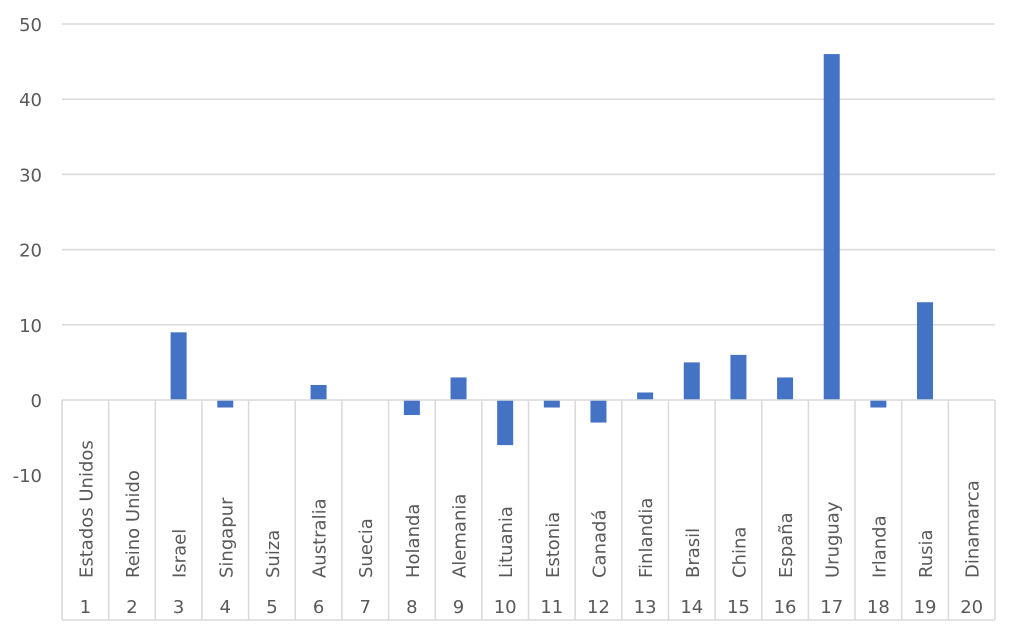 This screenshot has width=1024, height=625. I want to click on category-label: Alemania, so click(460, 536).